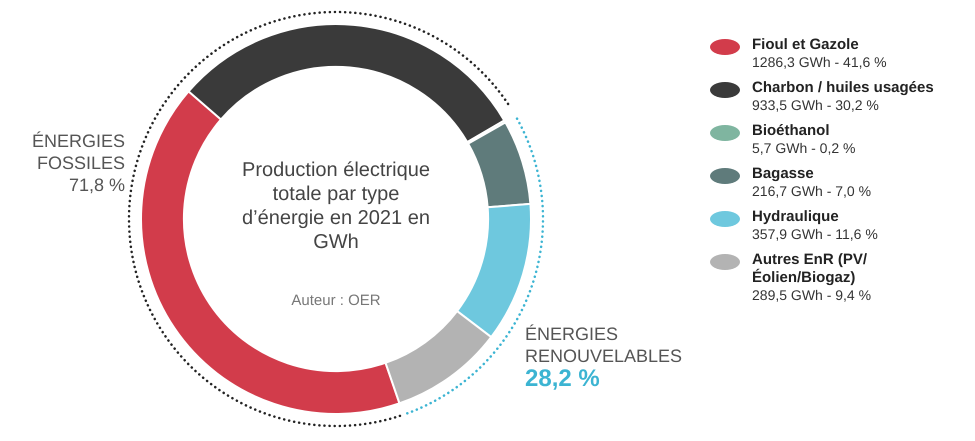  Describe the element at coordinates (563, 378) in the screenshot. I see `text: 28,2 %` at that location.